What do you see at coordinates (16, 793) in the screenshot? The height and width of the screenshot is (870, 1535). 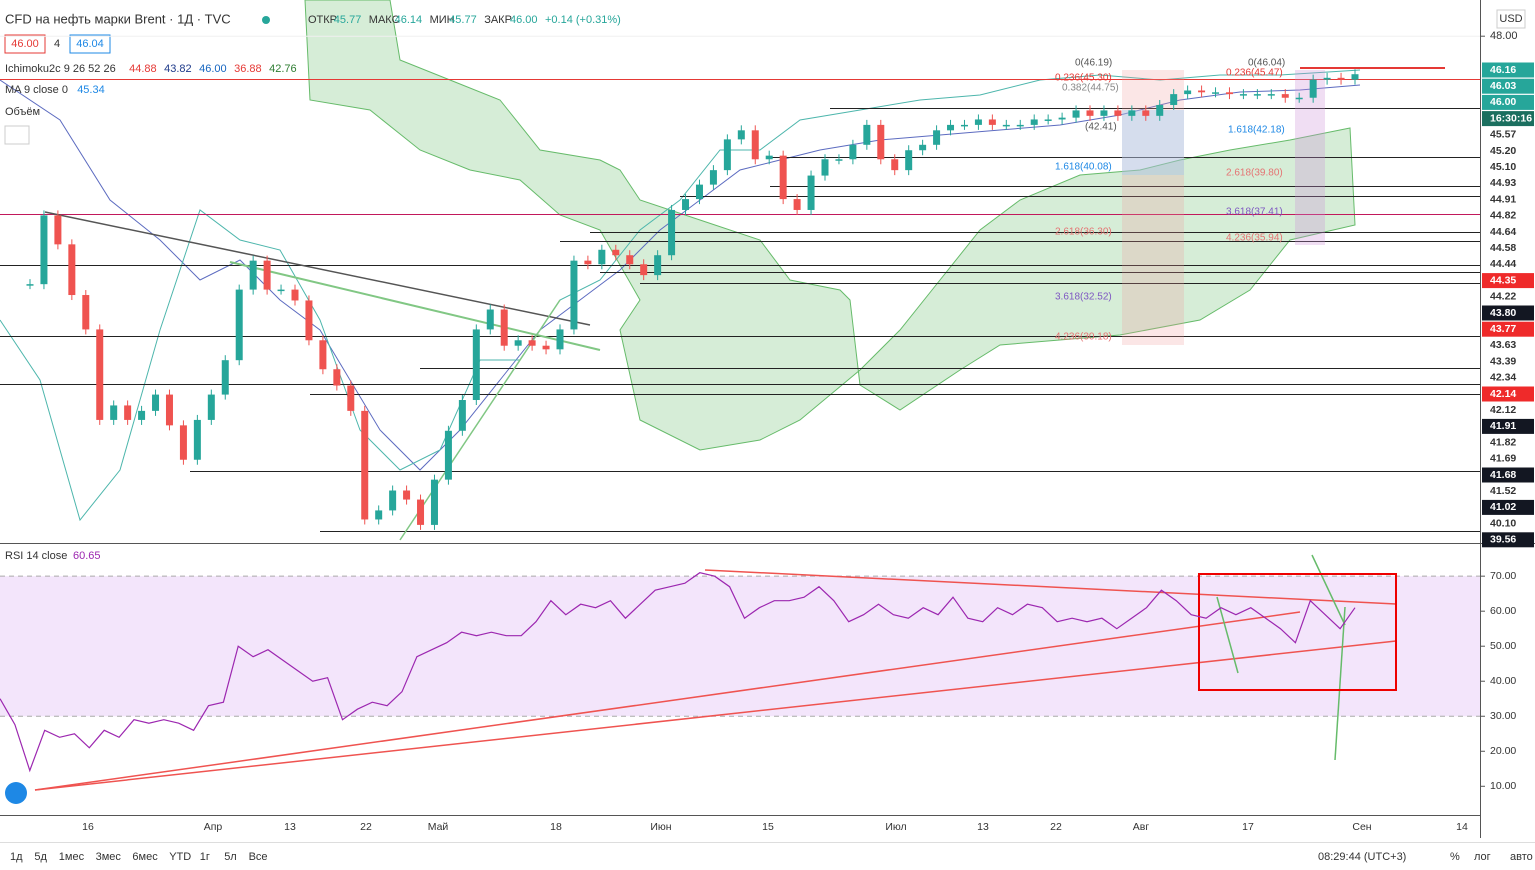 I see `logo` at bounding box center [16, 793].